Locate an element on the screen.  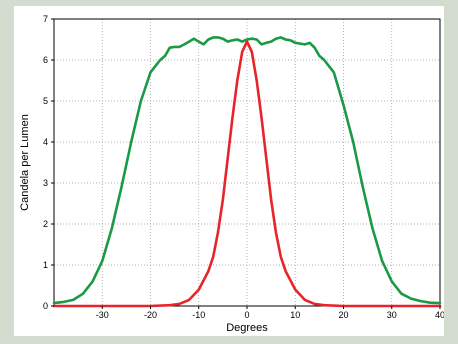
x-tick-label: 20 is located at coordinates (343, 315).